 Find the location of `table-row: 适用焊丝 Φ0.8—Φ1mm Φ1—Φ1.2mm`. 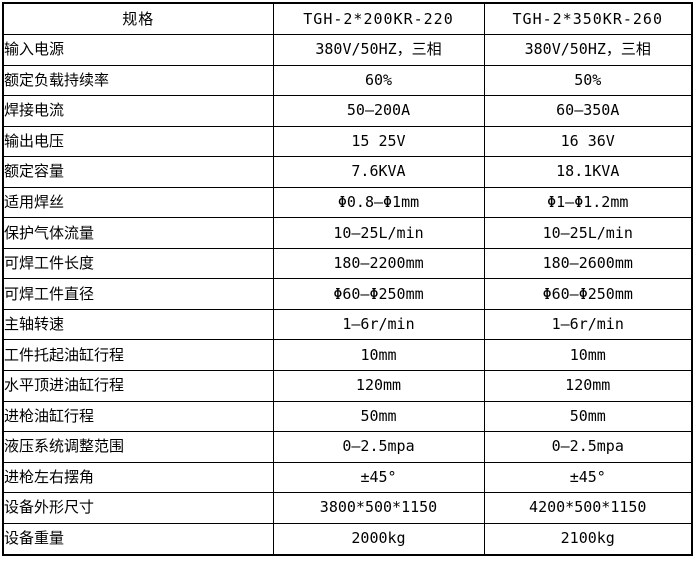

table-row: 适用焊丝 Φ0.8—Φ1mm Φ1—Φ1.2mm is located at coordinates (347, 202).